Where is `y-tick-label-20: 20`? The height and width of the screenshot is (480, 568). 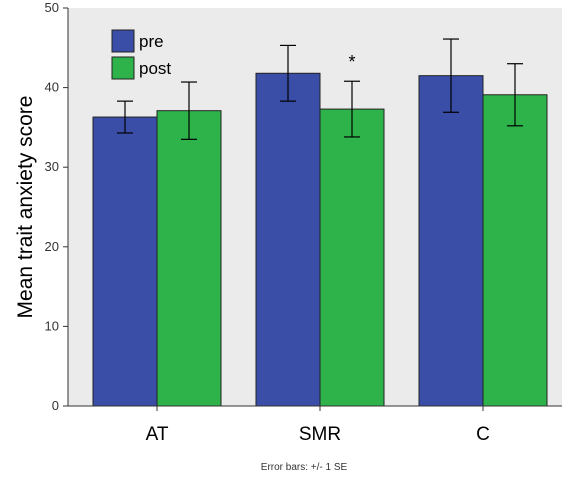
y-tick-label-20: 20 is located at coordinates (52, 246).